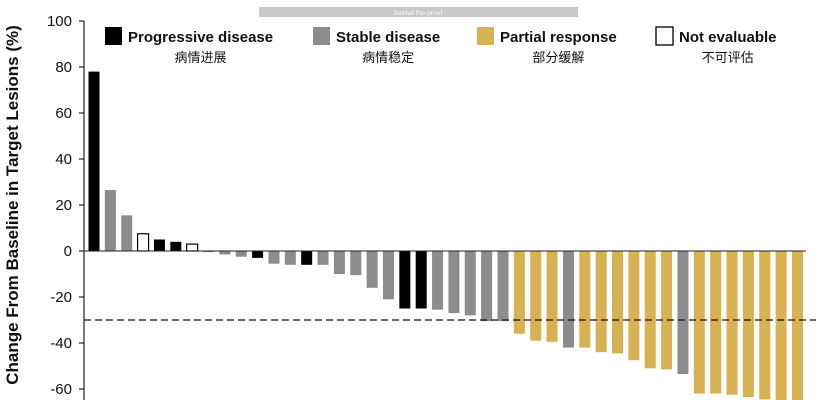 This screenshot has width=836, height=400. I want to click on legend-item-pr: Partial response 部分缓解, so click(547, 46).